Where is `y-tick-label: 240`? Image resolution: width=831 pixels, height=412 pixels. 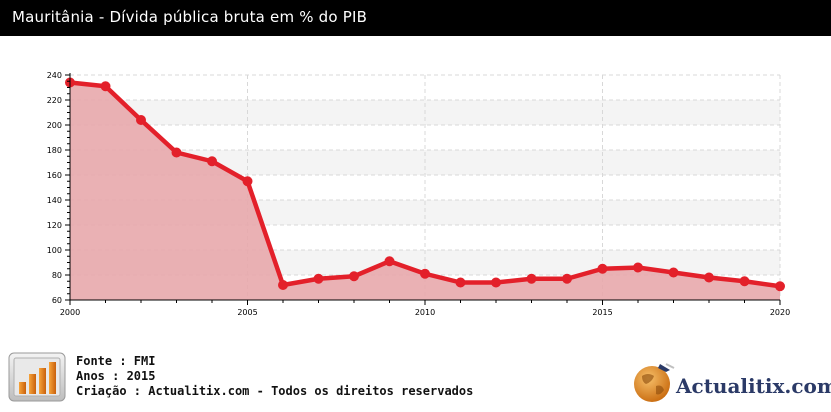
y-tick-label: 240 is located at coordinates (54, 75).